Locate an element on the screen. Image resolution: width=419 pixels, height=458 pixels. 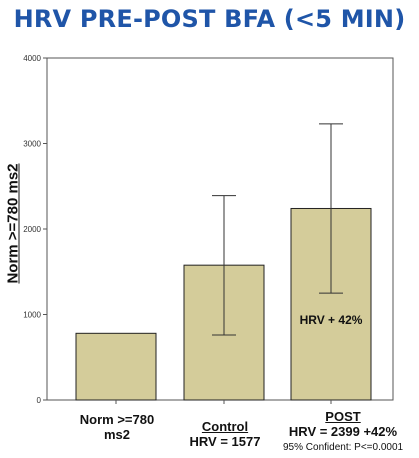
category-label-post: POST HRV = 2399 +42% is located at coordinates (343, 424).